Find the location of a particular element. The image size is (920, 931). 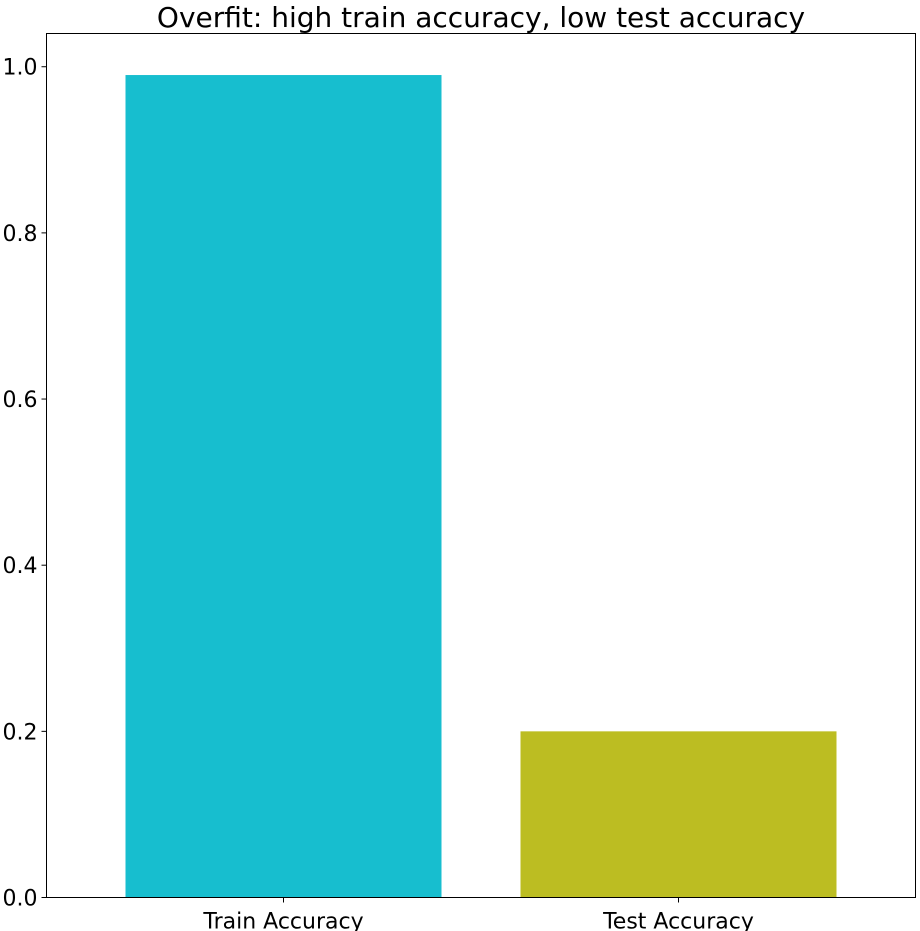

y-tick-label: 0.6 is located at coordinates (20, 400).